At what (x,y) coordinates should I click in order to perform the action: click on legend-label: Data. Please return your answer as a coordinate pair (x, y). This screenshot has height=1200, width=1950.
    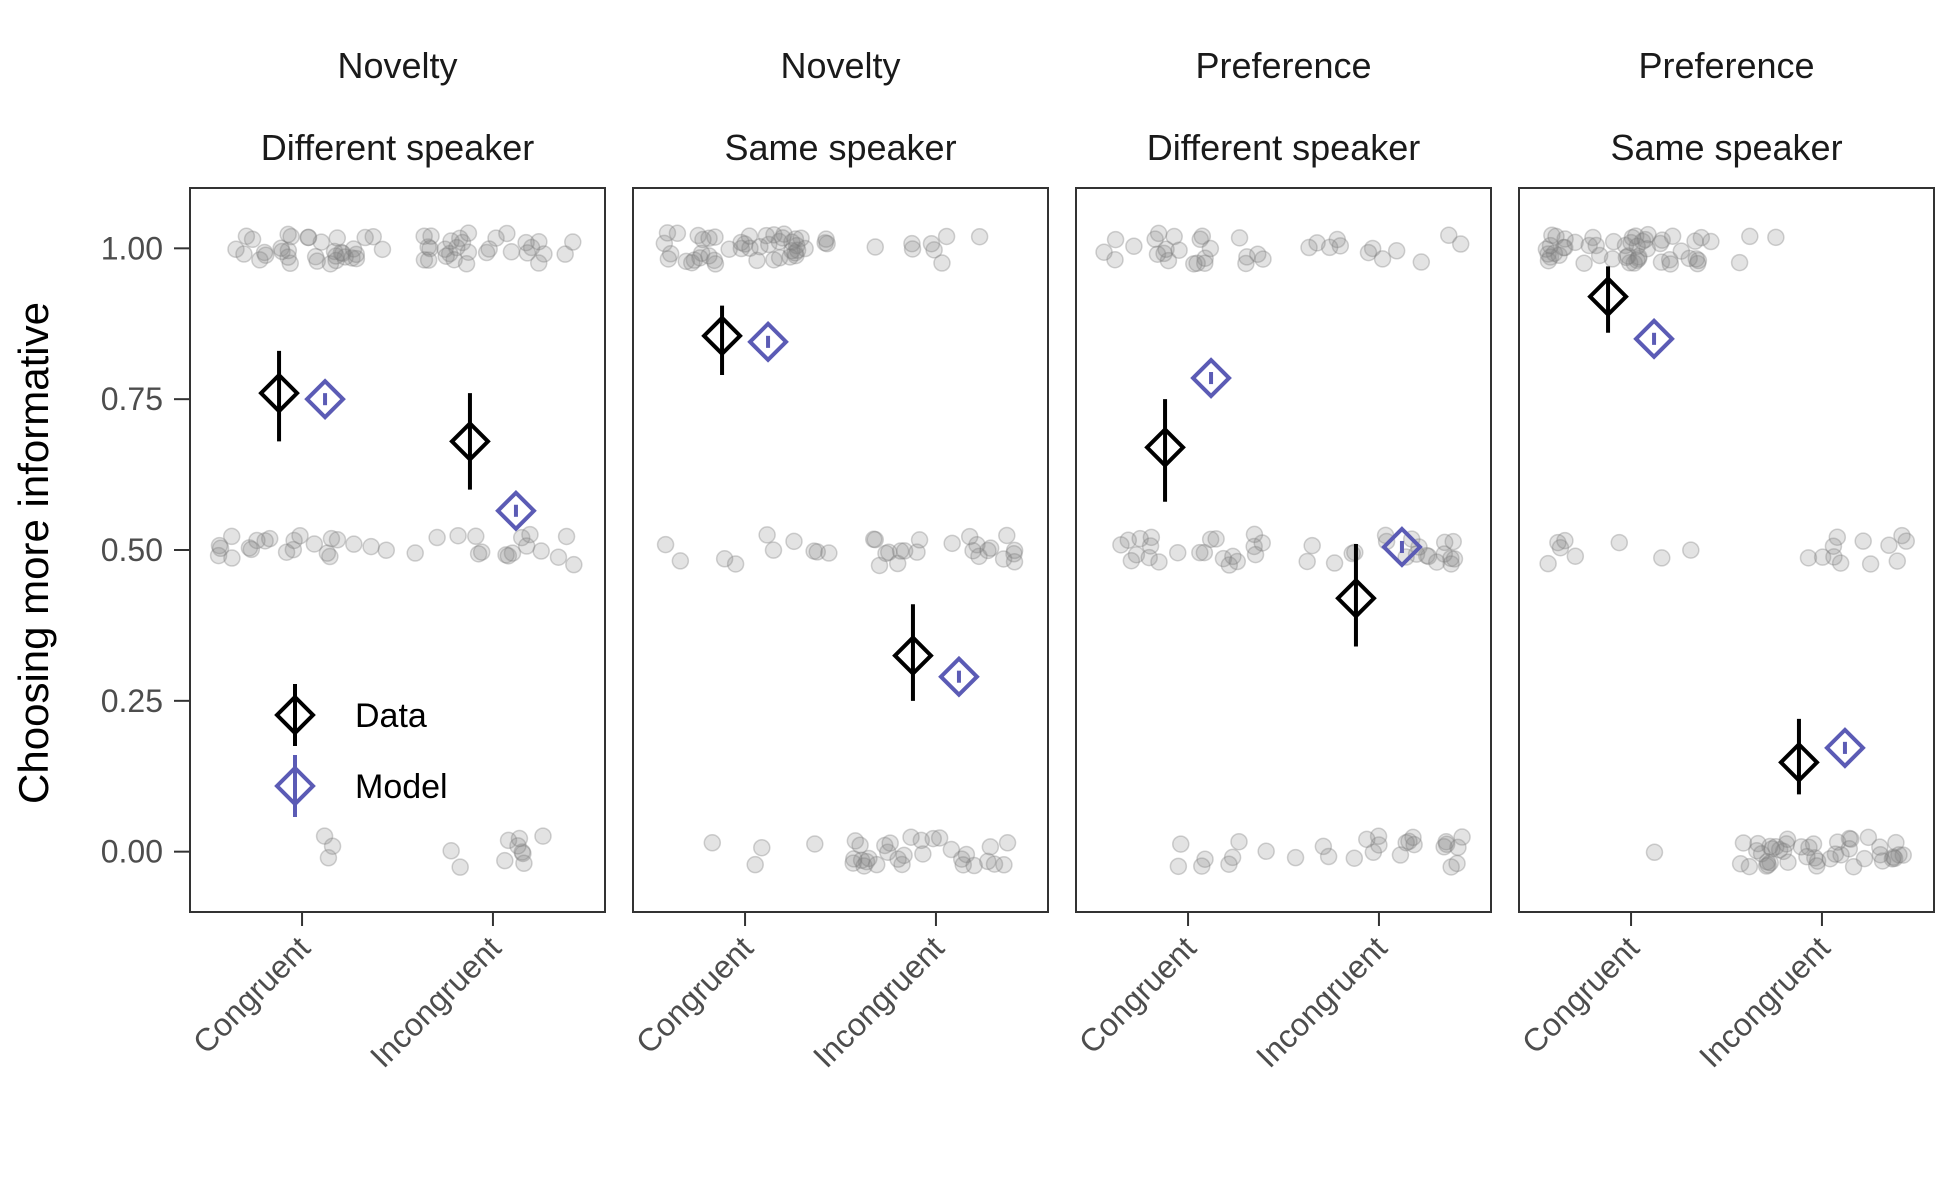
    Looking at the image, I should click on (391, 716).